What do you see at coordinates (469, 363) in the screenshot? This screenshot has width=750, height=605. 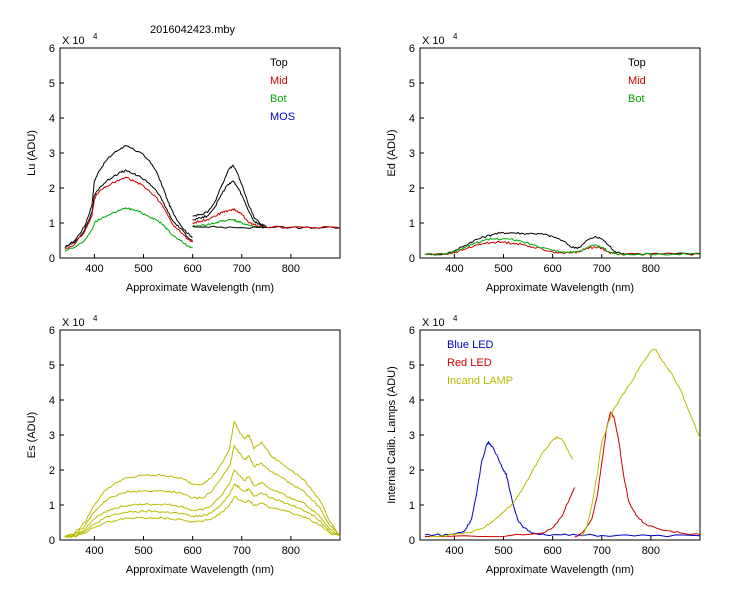 I see `legend-red-led: Red LED` at bounding box center [469, 363].